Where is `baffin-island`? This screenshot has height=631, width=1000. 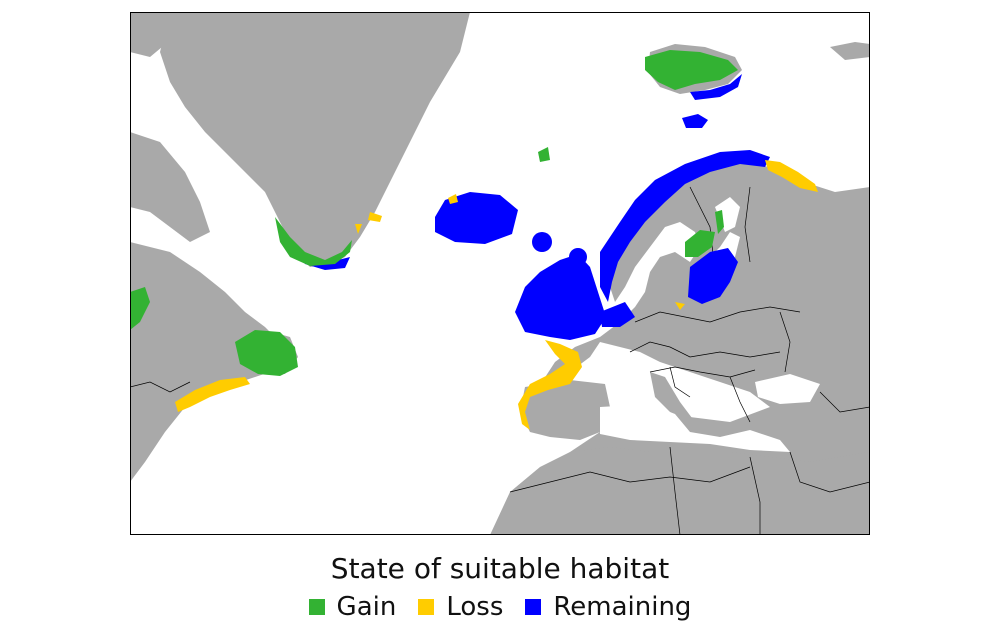
baffin-island is located at coordinates (170, 187).